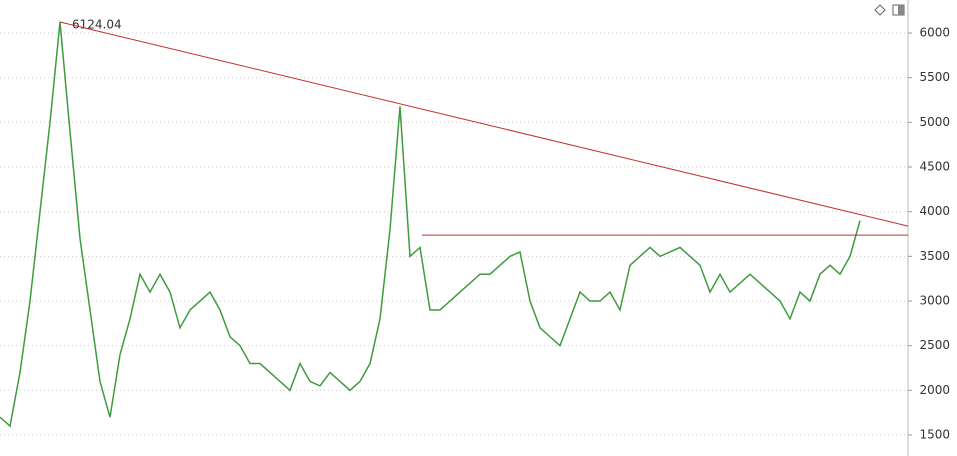 The width and height of the screenshot is (957, 456). What do you see at coordinates (97, 25) in the screenshot?
I see `annotation: 6124.04` at bounding box center [97, 25].